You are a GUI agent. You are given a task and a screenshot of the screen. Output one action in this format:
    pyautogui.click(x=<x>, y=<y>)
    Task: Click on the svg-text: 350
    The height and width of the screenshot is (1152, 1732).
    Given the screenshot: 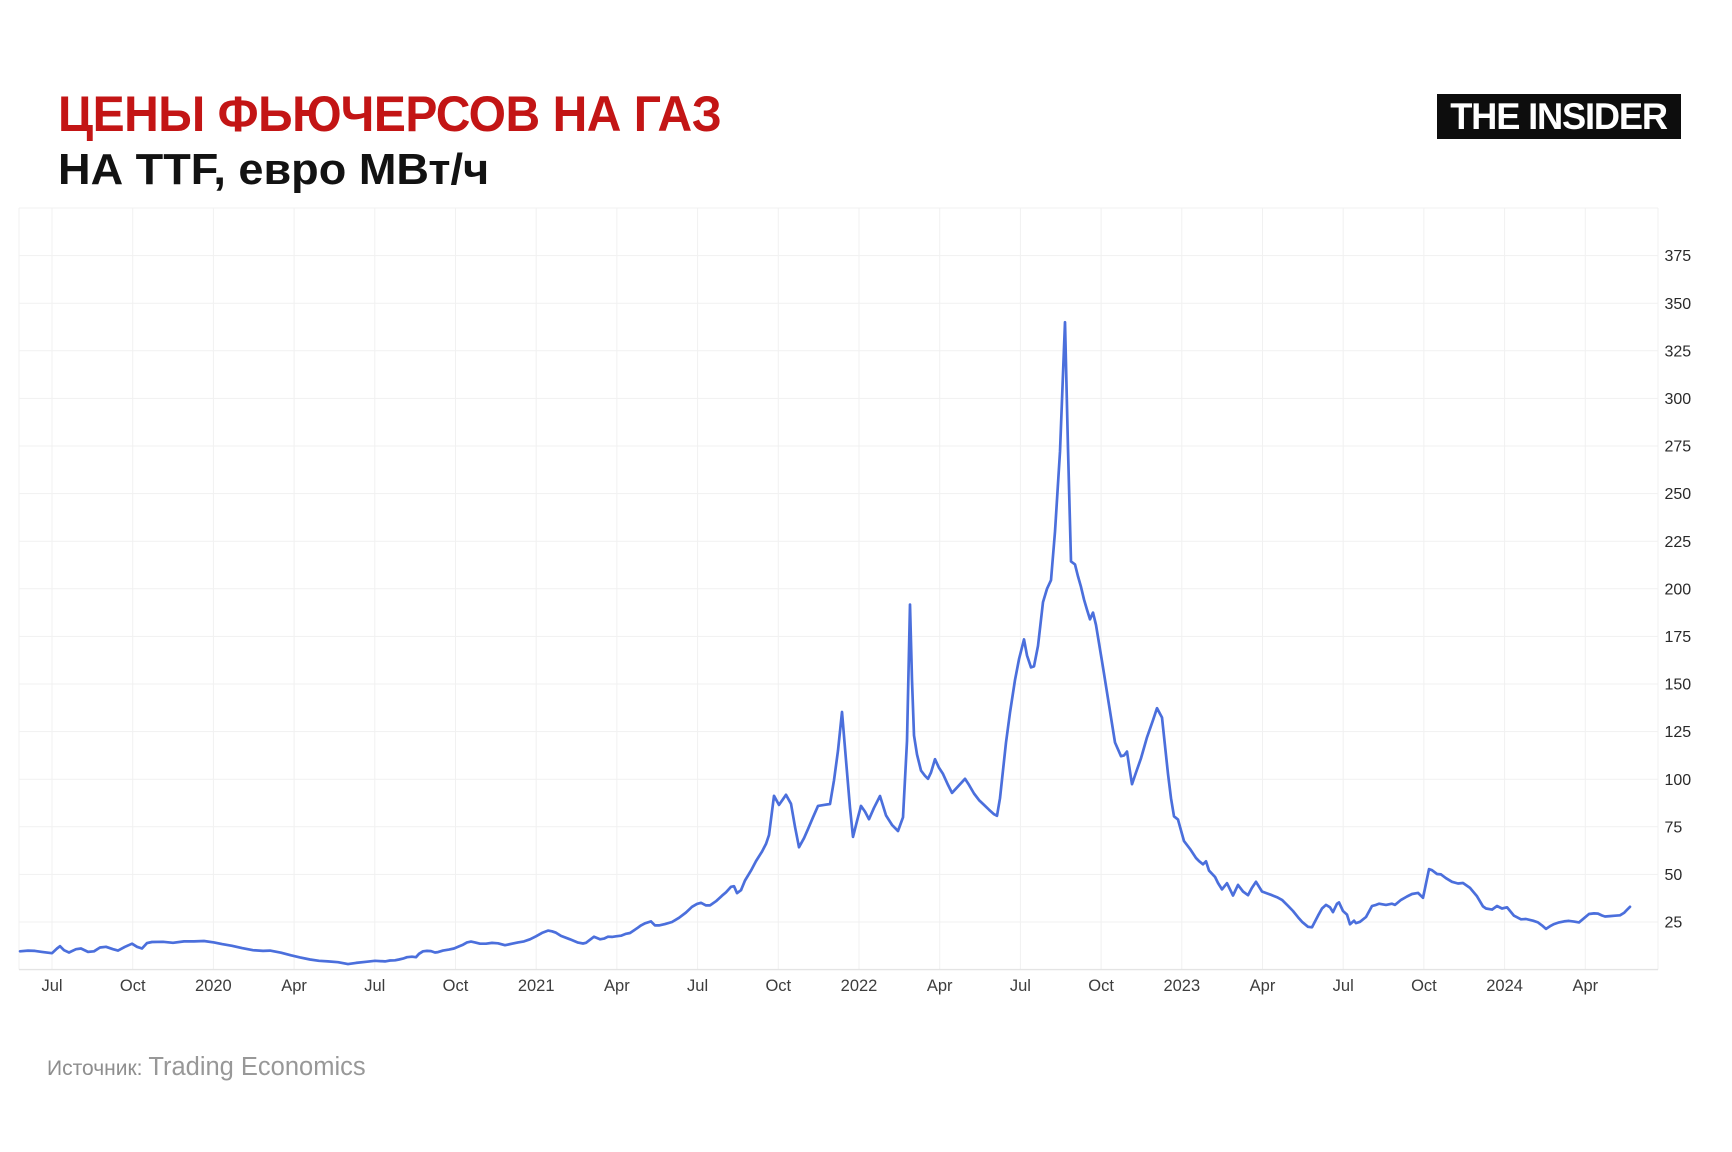 What is the action you would take?
    pyautogui.click(x=1678, y=304)
    